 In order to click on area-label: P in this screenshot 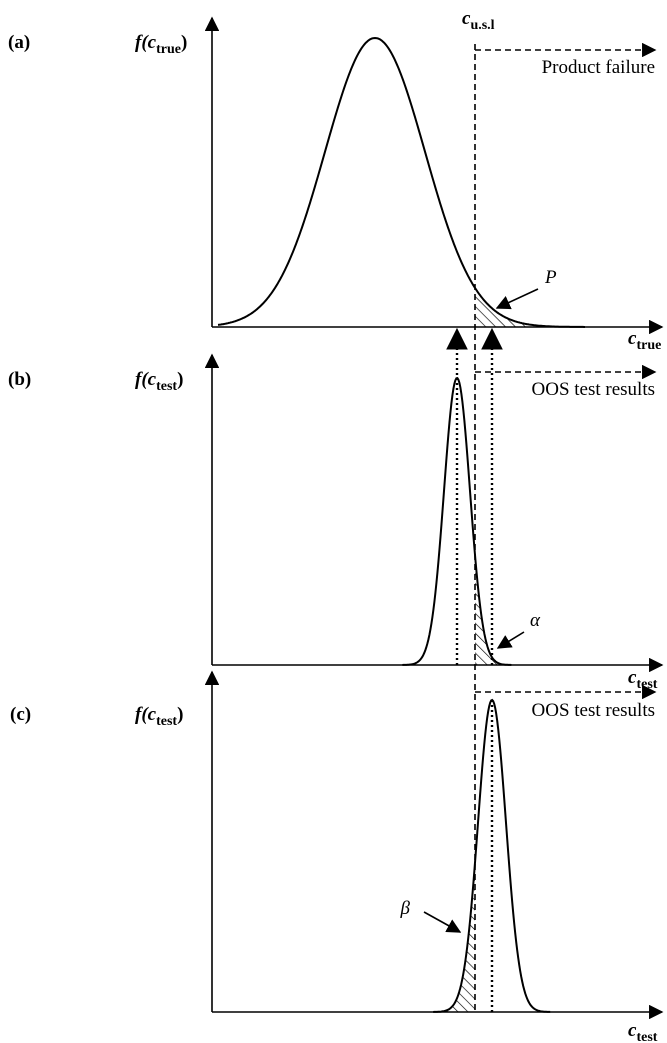, I will do `click(550, 277)`.